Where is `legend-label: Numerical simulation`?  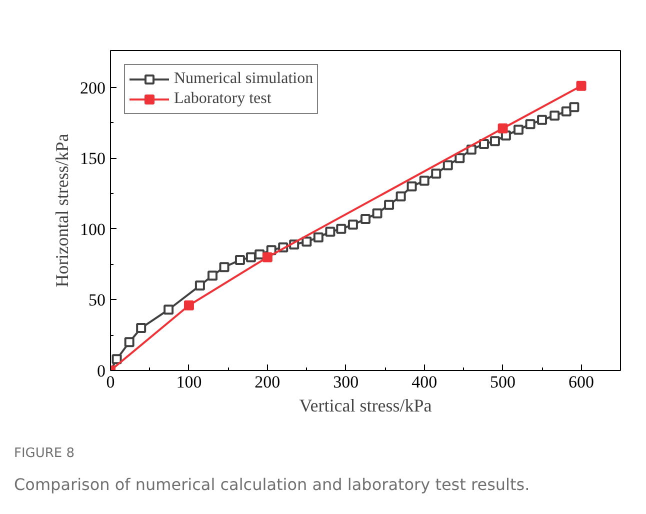
legend-label: Numerical simulation is located at coordinates (244, 79).